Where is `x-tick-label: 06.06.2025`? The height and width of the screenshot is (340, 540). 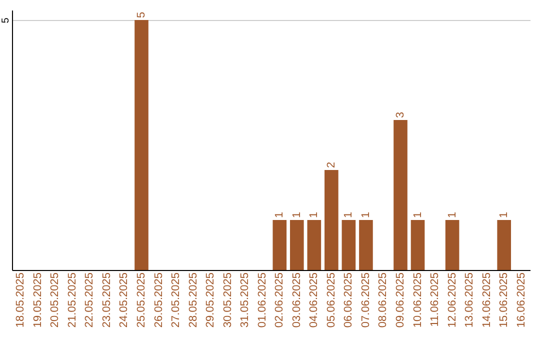 x-tick-label: 06.06.2025 is located at coordinates (348, 300).